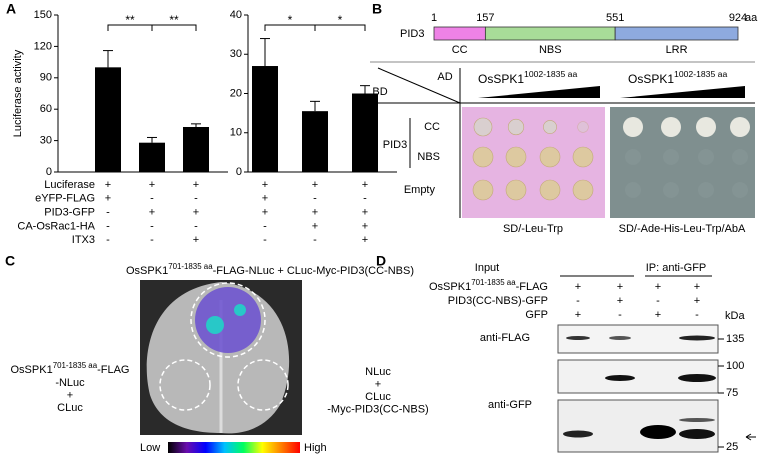  What do you see at coordinates (65, 199) in the screenshot?
I see `condition-label: eYFP-FLAG` at bounding box center [65, 199].